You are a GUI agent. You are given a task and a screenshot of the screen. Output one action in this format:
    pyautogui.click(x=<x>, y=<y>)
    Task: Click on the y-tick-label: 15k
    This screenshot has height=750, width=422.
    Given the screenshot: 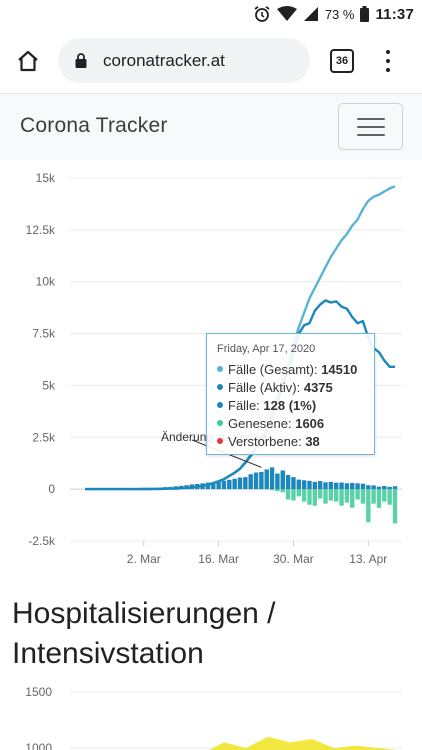 What is the action you would take?
    pyautogui.click(x=46, y=178)
    